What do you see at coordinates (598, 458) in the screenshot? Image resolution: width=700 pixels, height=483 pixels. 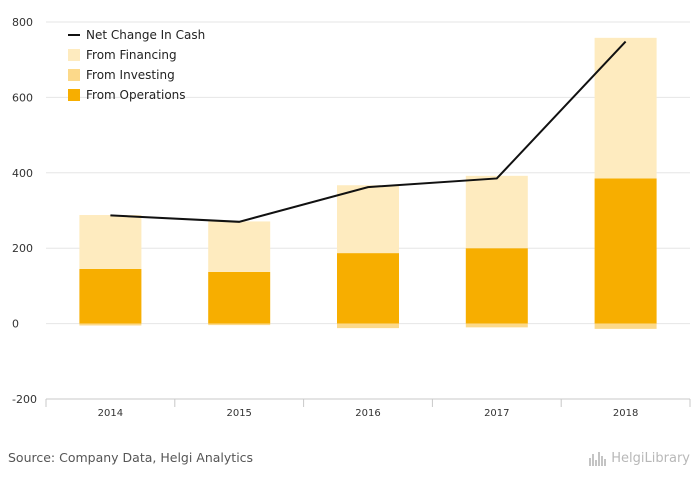 I see `library-icon` at bounding box center [598, 458].